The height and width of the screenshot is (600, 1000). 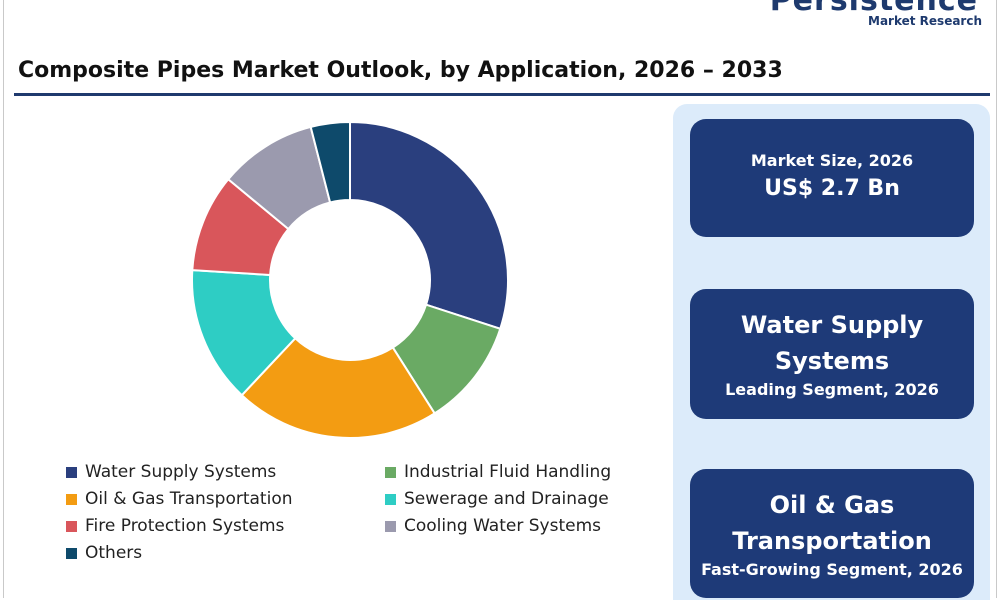 What do you see at coordinates (832, 389) in the screenshot?
I see `leading-segment-label: Leading Segment, 2026` at bounding box center [832, 389].